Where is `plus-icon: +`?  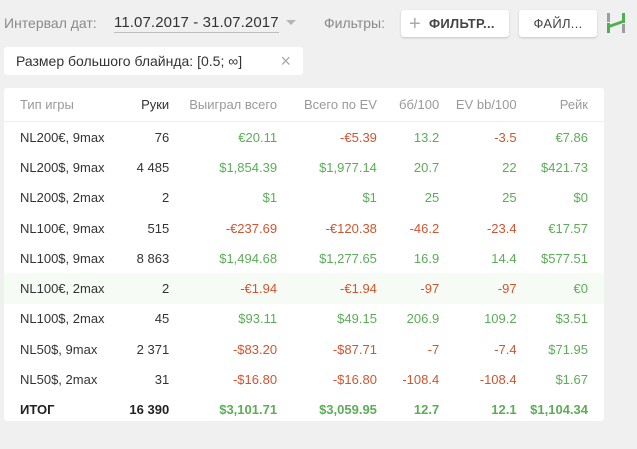
plus-icon: + is located at coordinates (415, 23).